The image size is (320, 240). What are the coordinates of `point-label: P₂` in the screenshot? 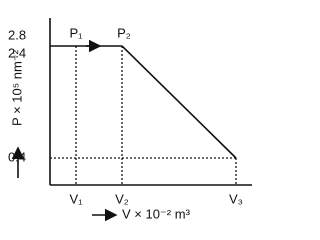 It's located at (124, 32).